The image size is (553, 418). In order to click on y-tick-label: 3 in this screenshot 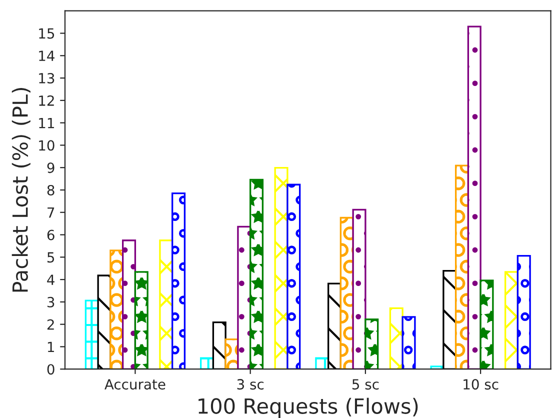, I will do `click(50, 302)`.